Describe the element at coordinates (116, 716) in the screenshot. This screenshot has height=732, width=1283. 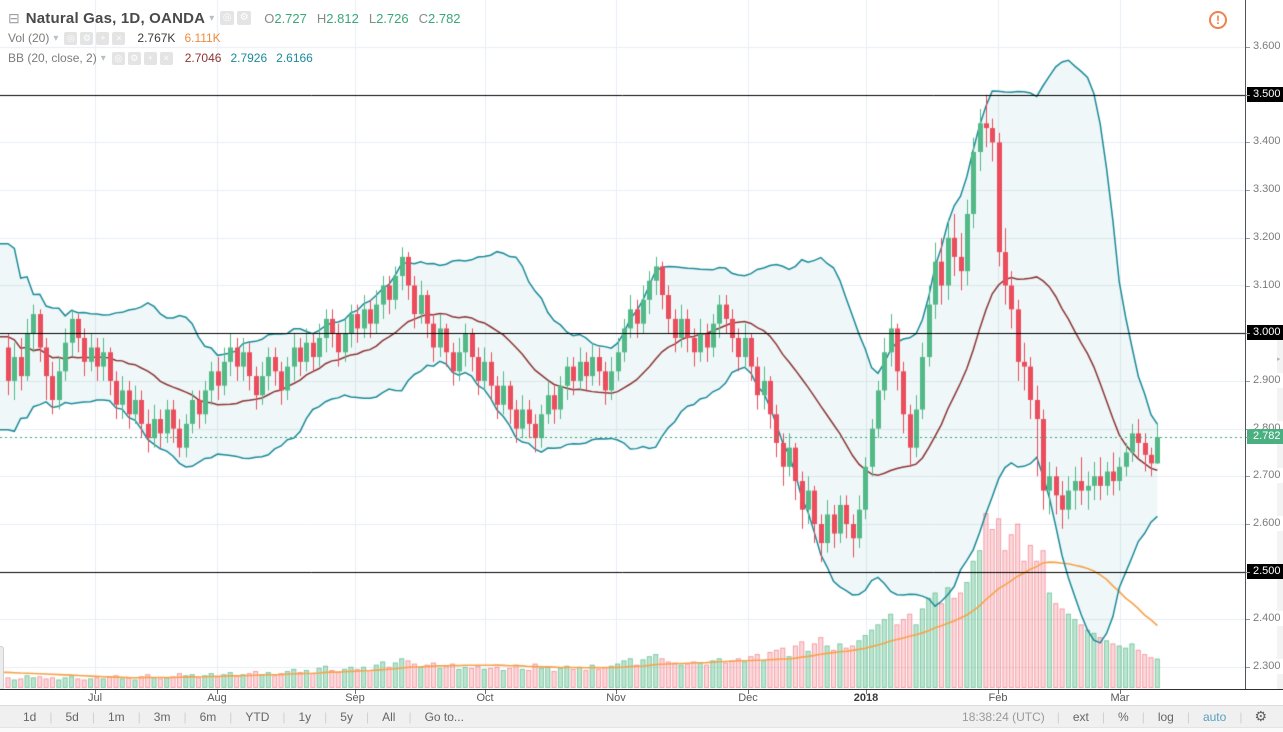
I see `range-button-1m: 1m` at that location.